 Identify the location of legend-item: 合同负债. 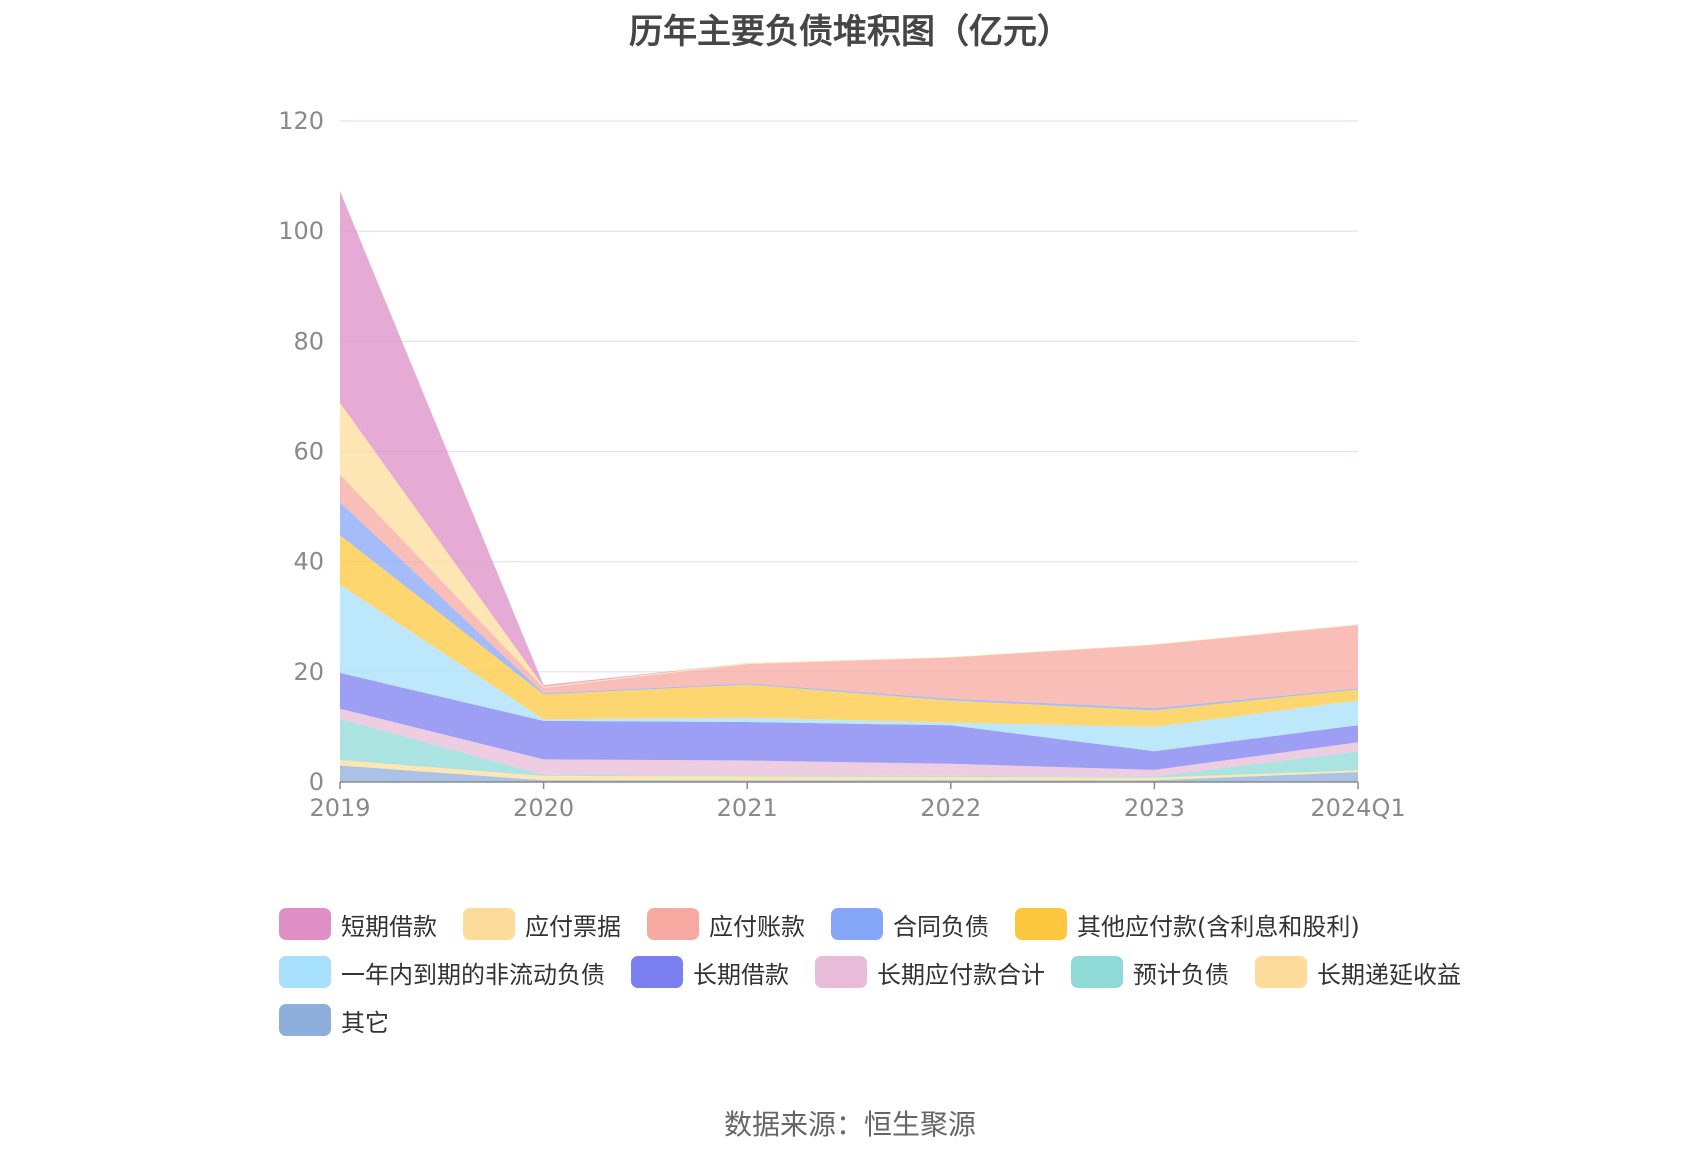
(910, 924).